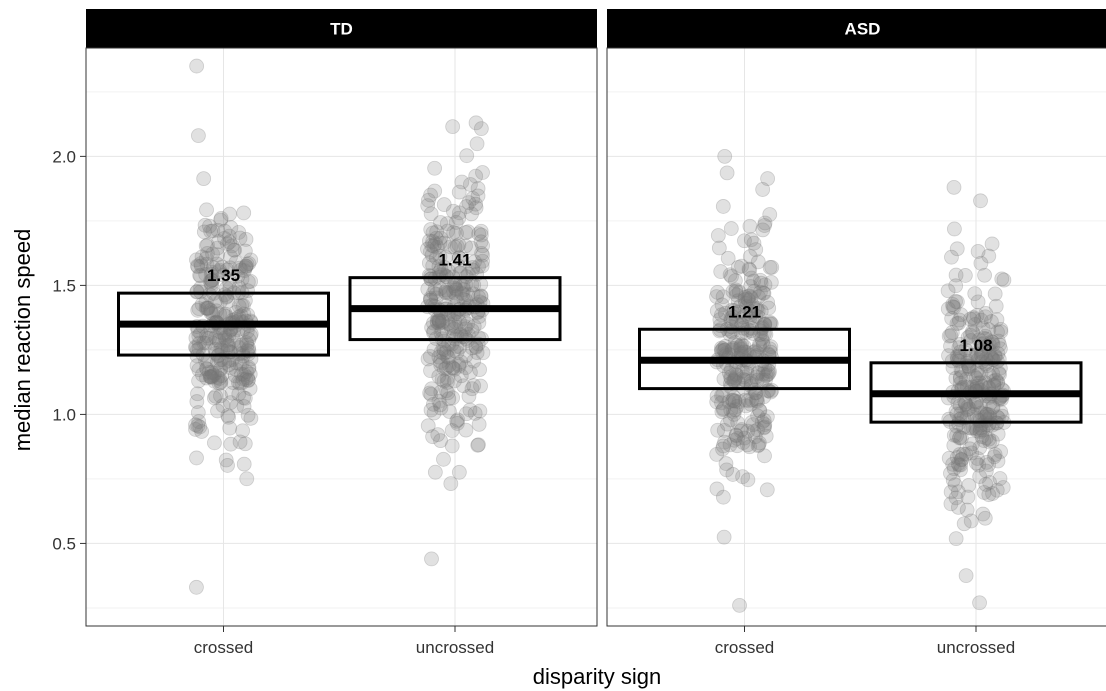 This screenshot has height=691, width=1106. I want to click on median-label: 1.08, so click(975, 345).